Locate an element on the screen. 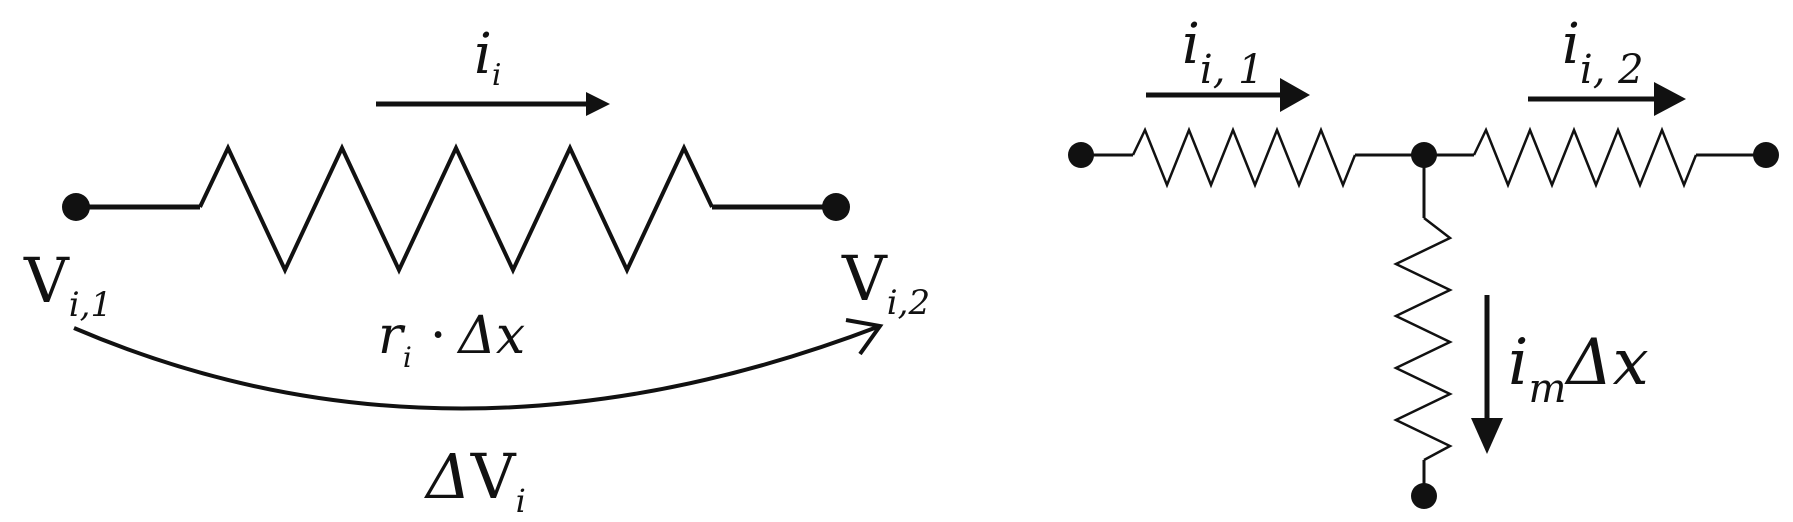  node-voltage-2-label: Vi,2 is located at coordinates (885, 282).